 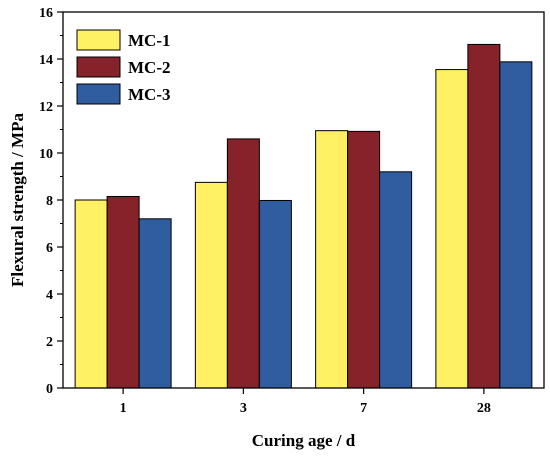 What do you see at coordinates (46, 60) in the screenshot?
I see `y-tick-label: 14` at bounding box center [46, 60].